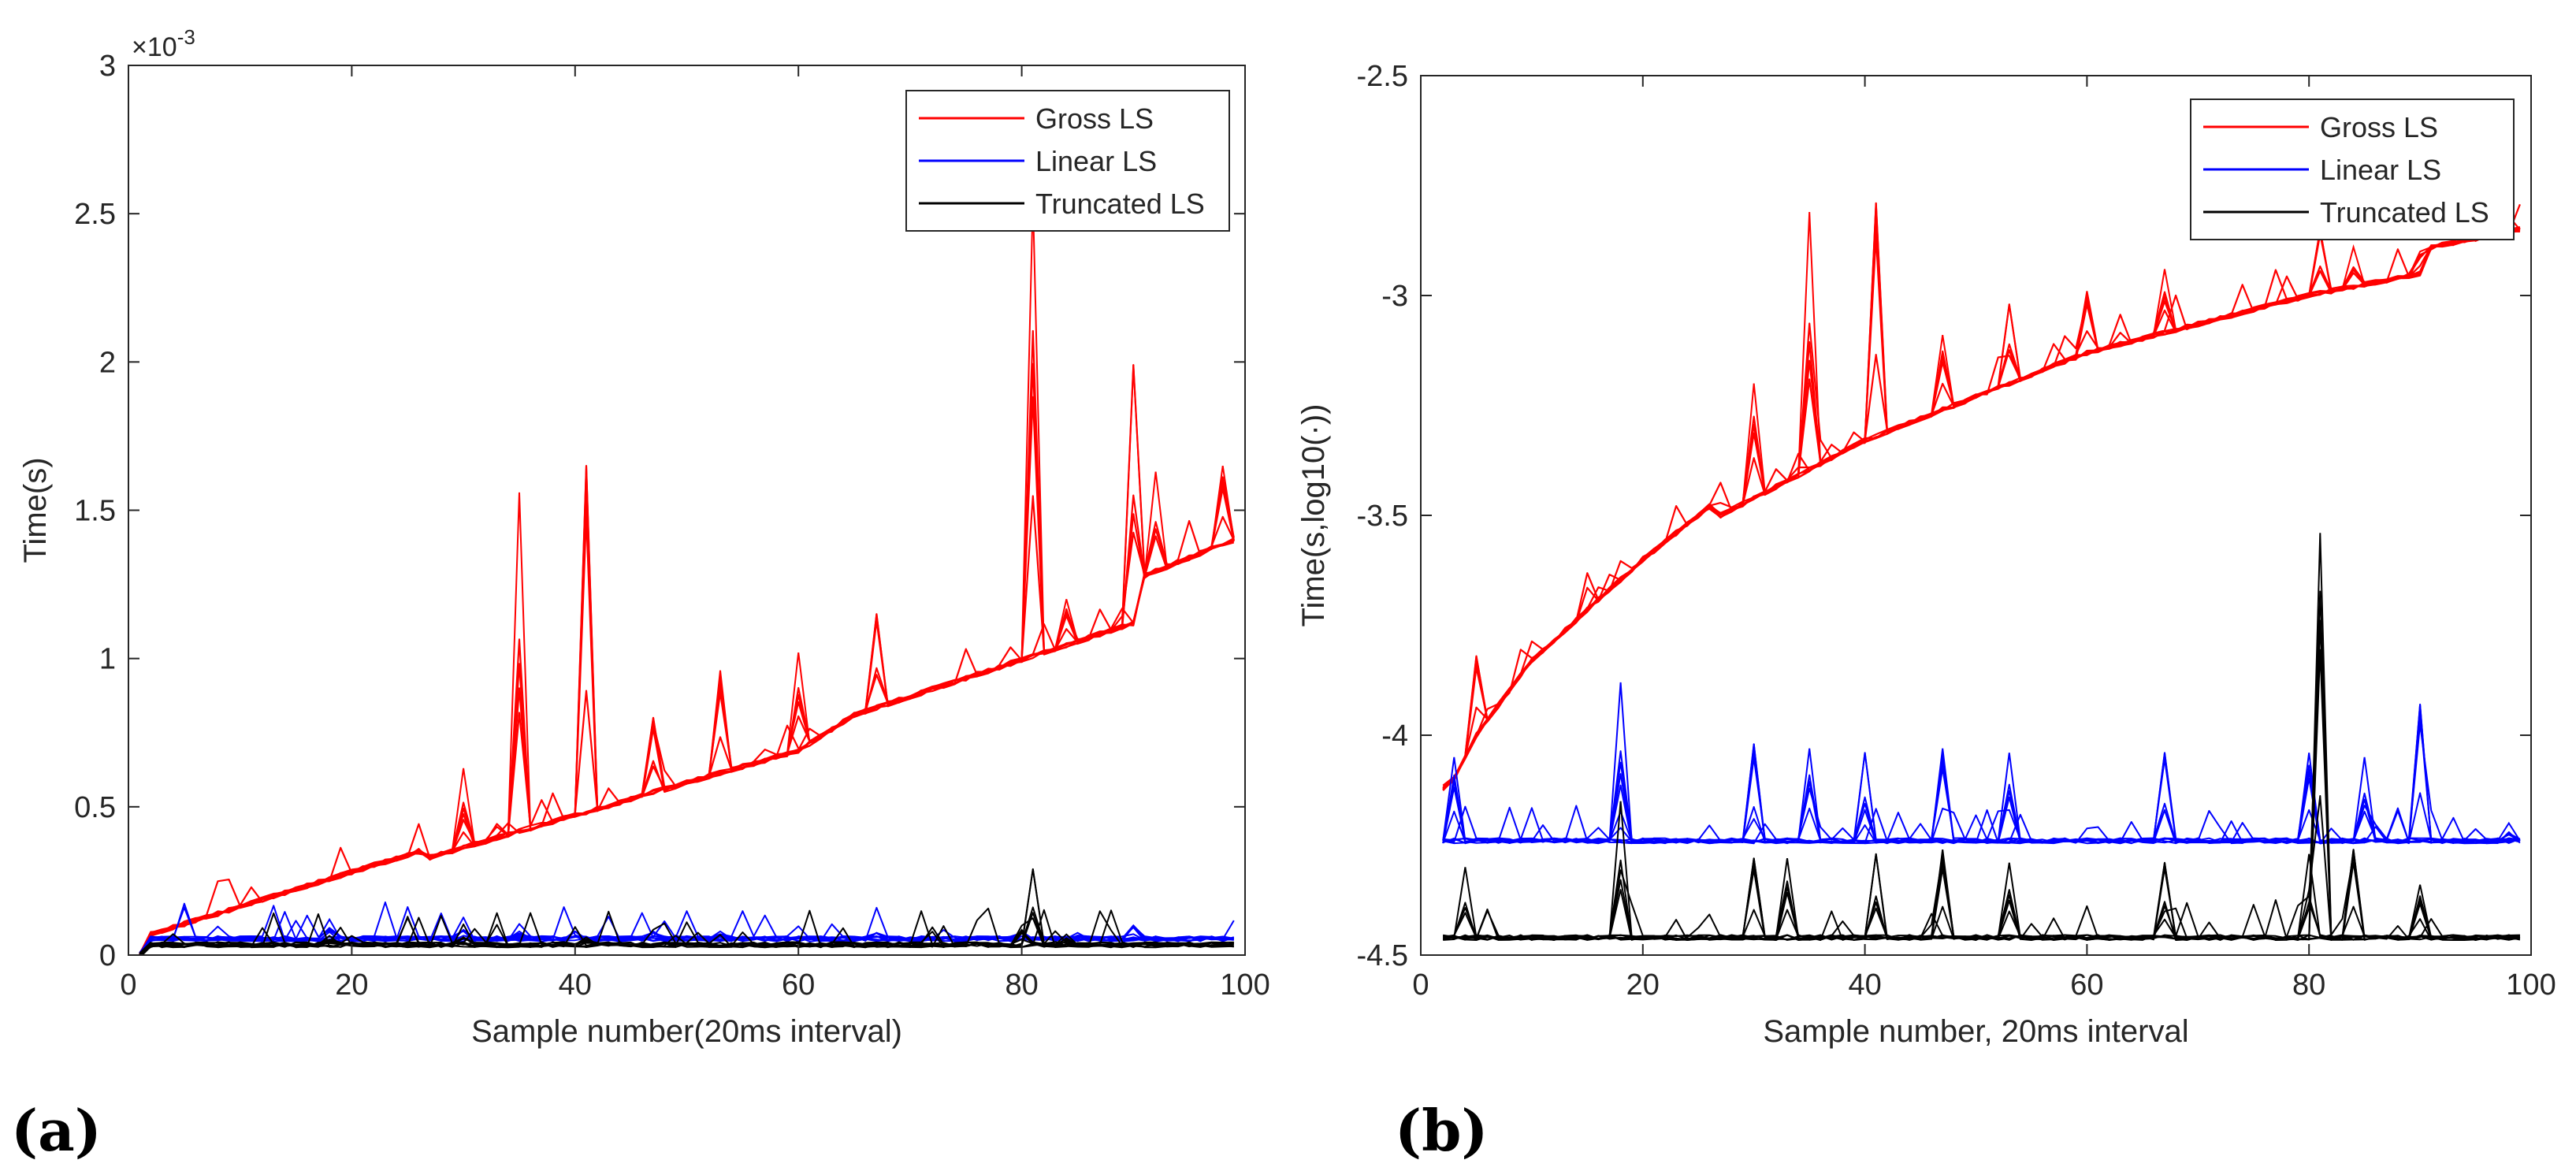 The height and width of the screenshot is (1171, 2576). What do you see at coordinates (95, 511) in the screenshot?
I see `y-tick-label: 1.5` at bounding box center [95, 511].